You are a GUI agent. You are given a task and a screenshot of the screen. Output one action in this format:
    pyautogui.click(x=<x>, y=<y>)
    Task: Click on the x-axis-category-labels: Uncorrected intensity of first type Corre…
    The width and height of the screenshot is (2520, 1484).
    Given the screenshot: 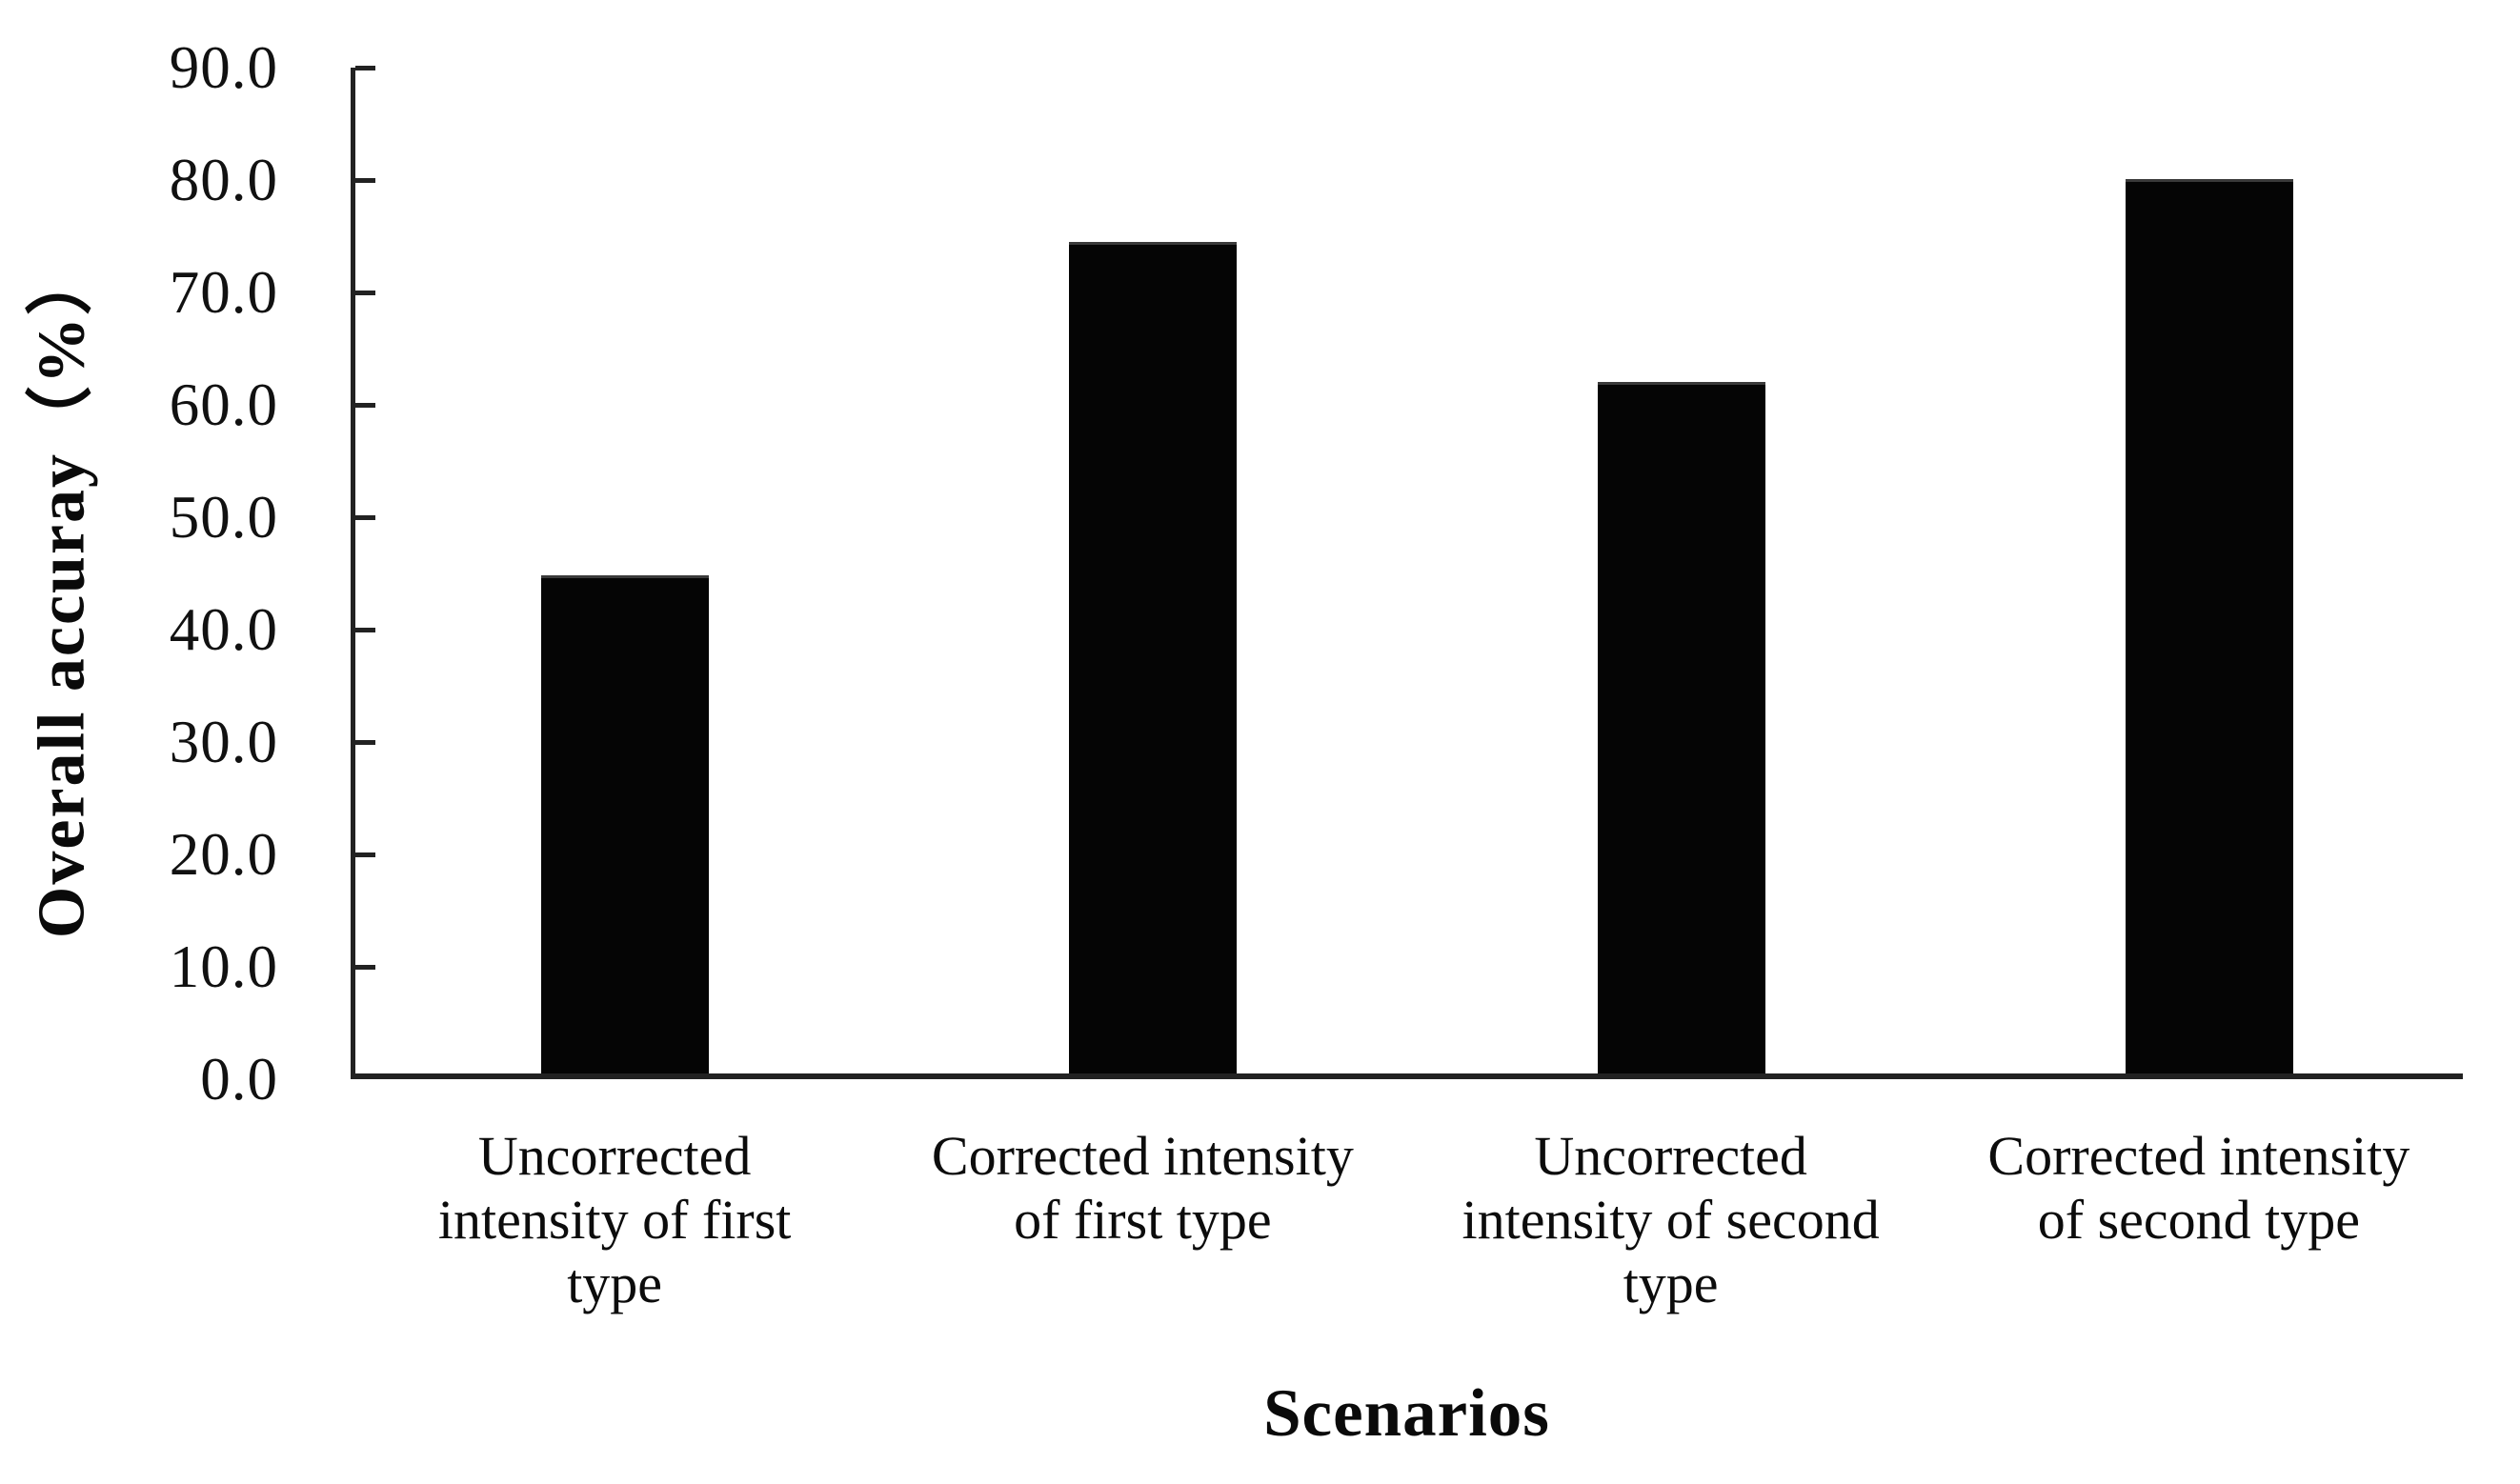 What is the action you would take?
    pyautogui.click(x=1407, y=1219)
    